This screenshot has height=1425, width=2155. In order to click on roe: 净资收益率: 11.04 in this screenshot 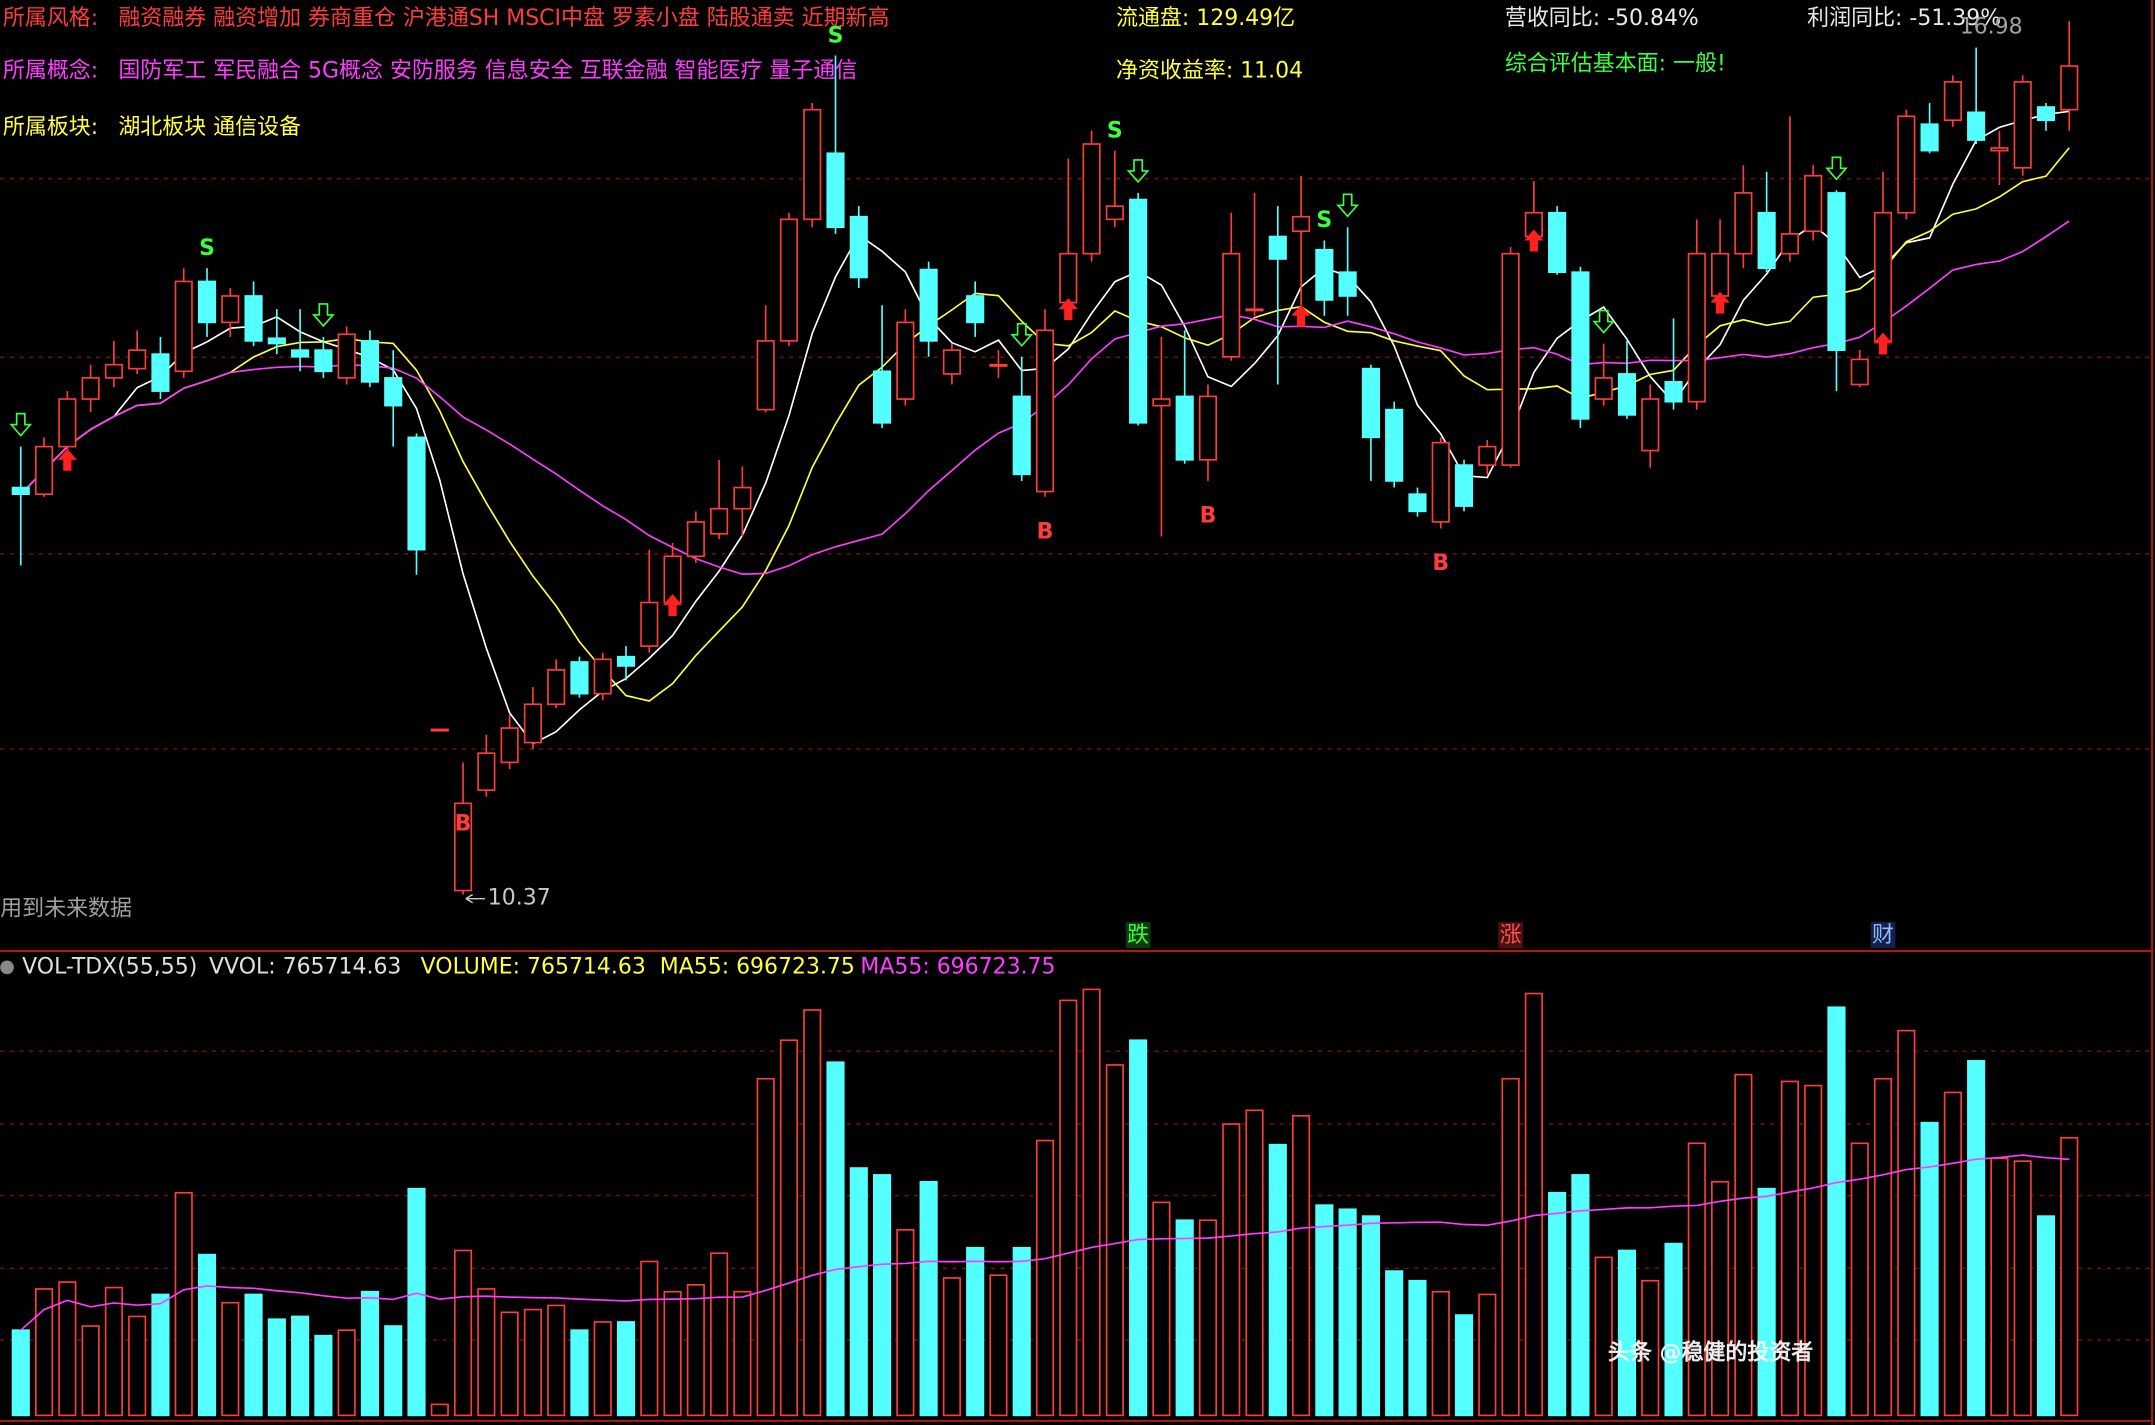, I will do `click(1209, 70)`.